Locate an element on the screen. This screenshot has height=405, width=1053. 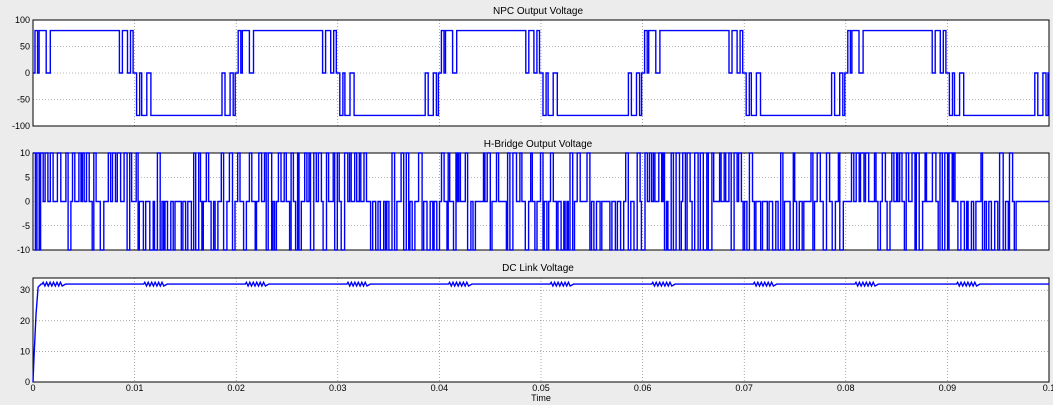
y-tick-label: -100 is located at coordinates (21, 126).